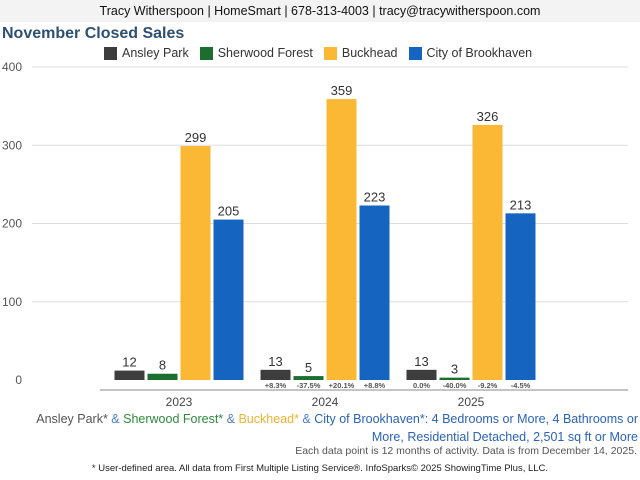  I want to click on chart-title: November Closed Sales, so click(93, 33).